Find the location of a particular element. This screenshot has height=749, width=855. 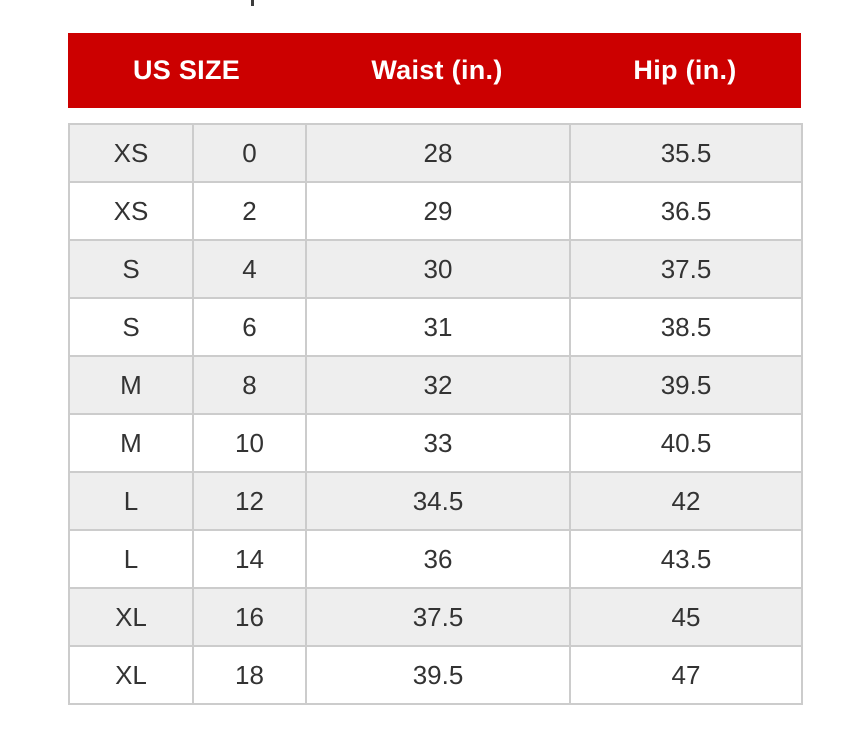

cell-size-number: 2 is located at coordinates (249, 211).